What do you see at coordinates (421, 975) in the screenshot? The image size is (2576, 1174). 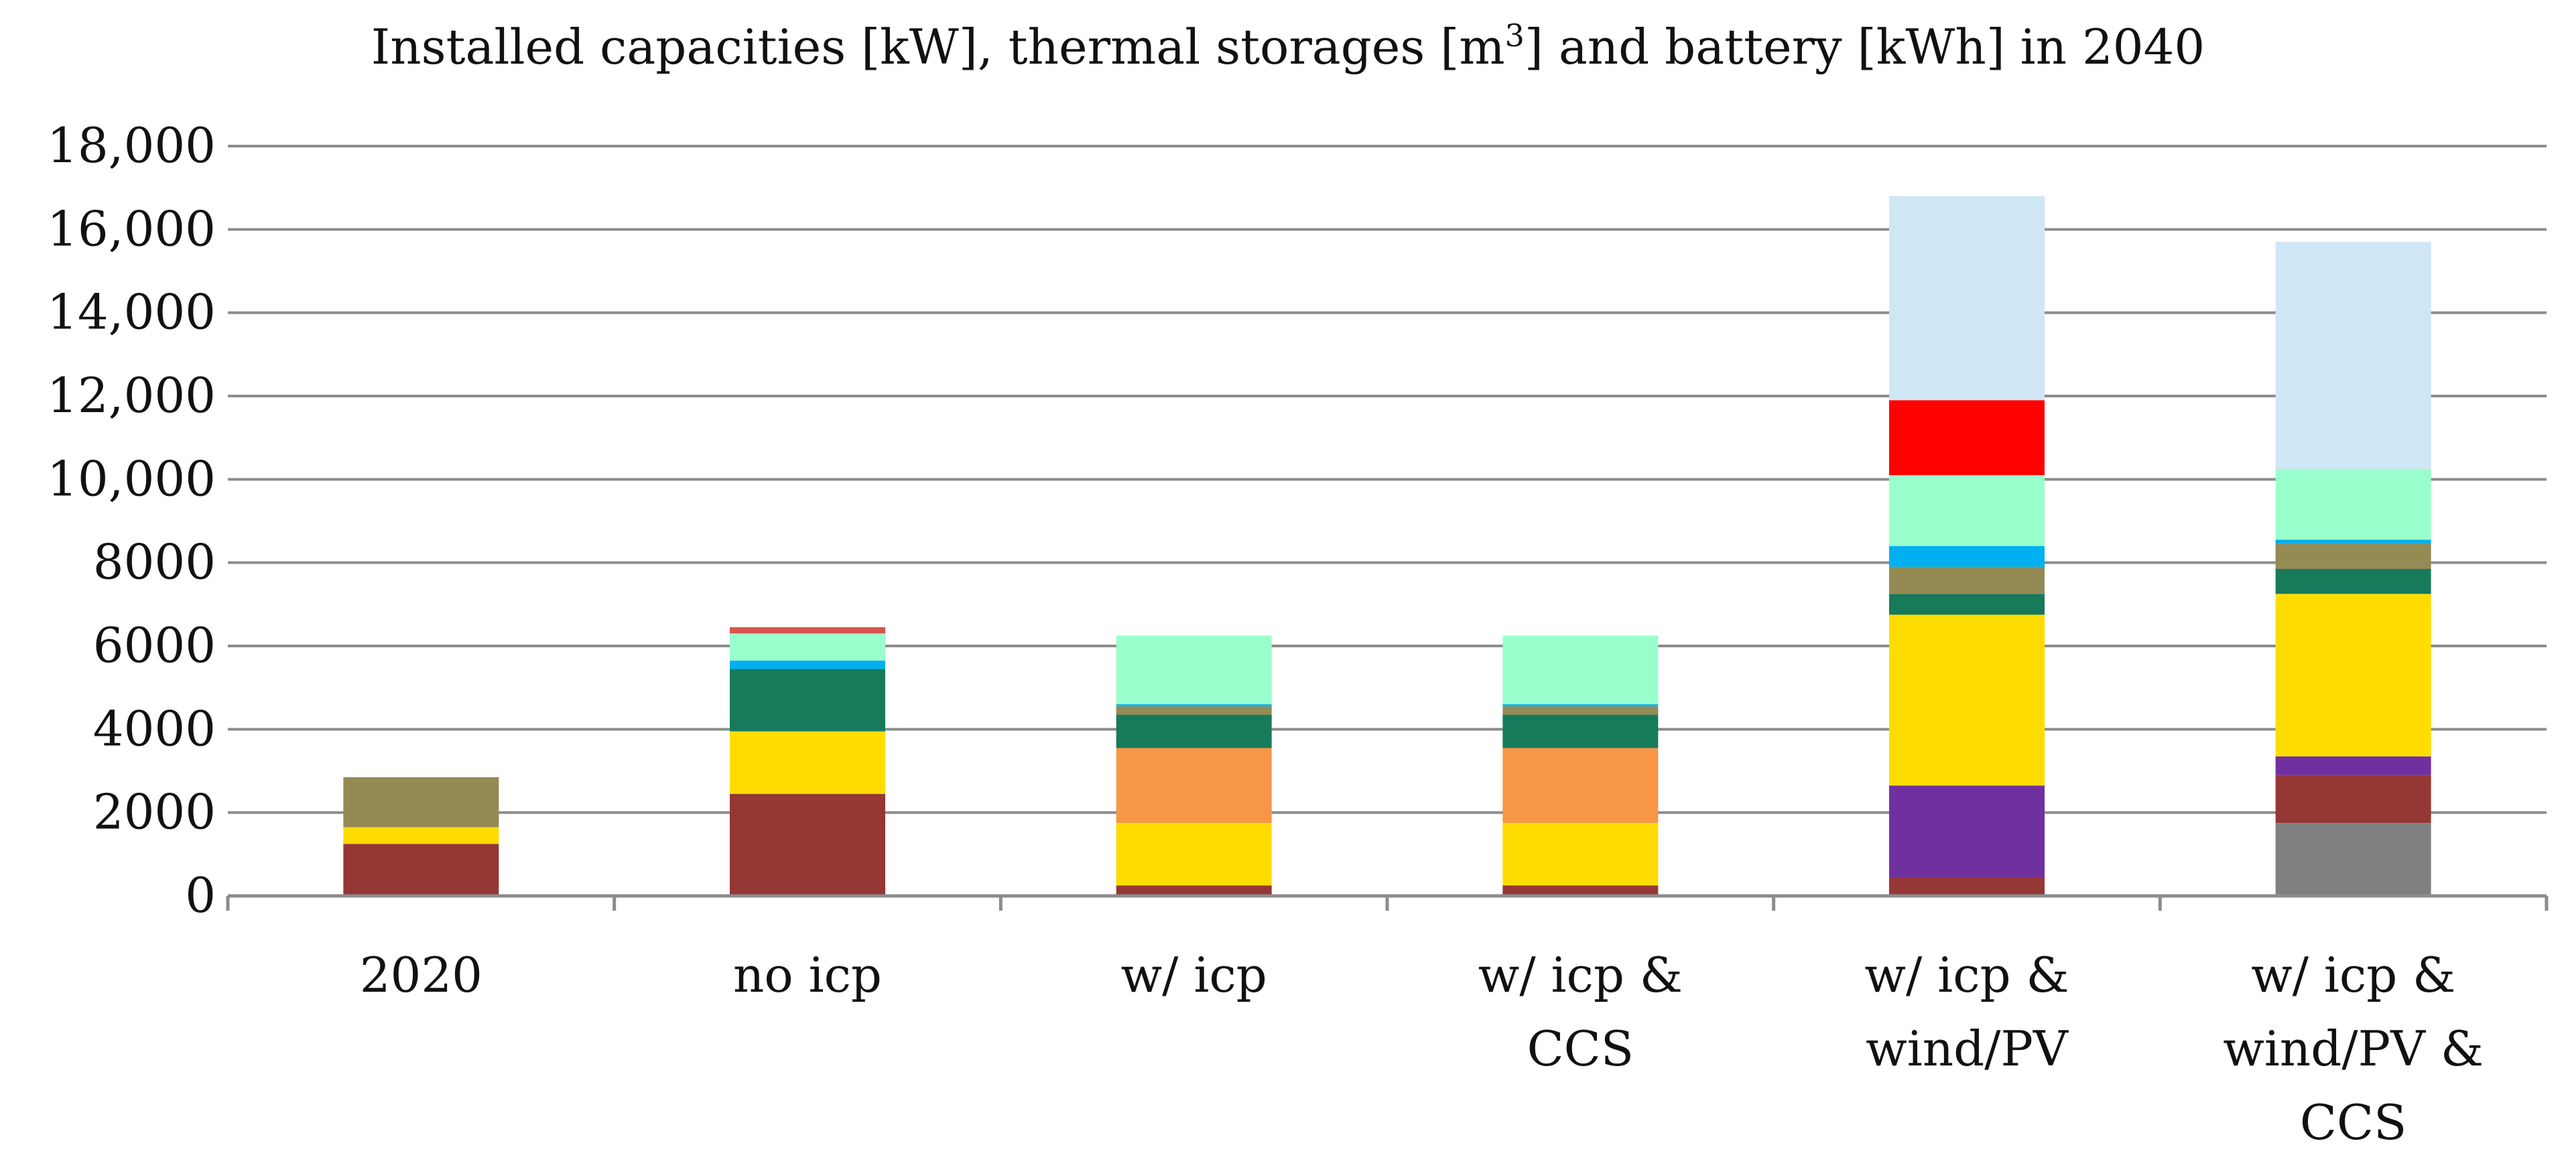 I see `x-category-label: 2020` at bounding box center [421, 975].